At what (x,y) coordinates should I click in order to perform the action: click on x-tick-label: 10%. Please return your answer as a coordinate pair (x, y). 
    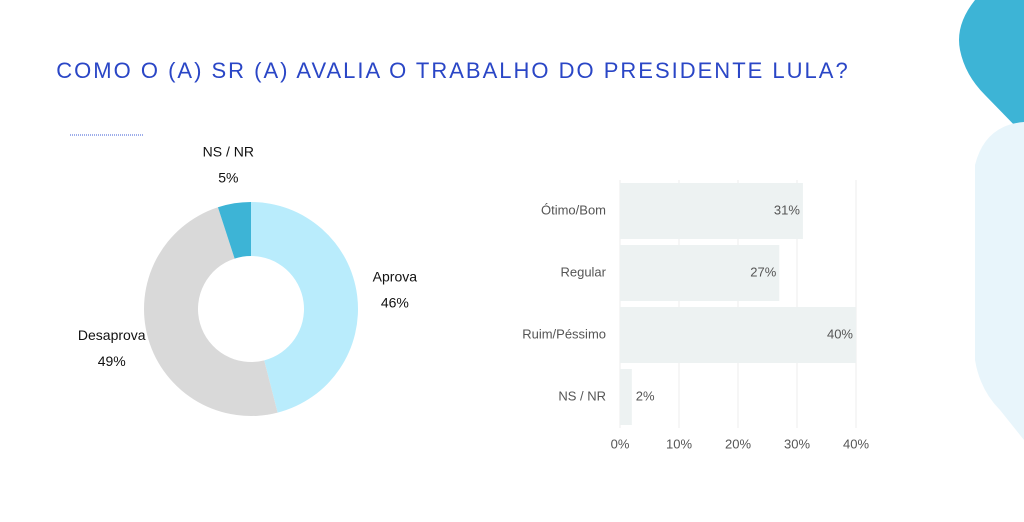
    Looking at the image, I should click on (679, 443).